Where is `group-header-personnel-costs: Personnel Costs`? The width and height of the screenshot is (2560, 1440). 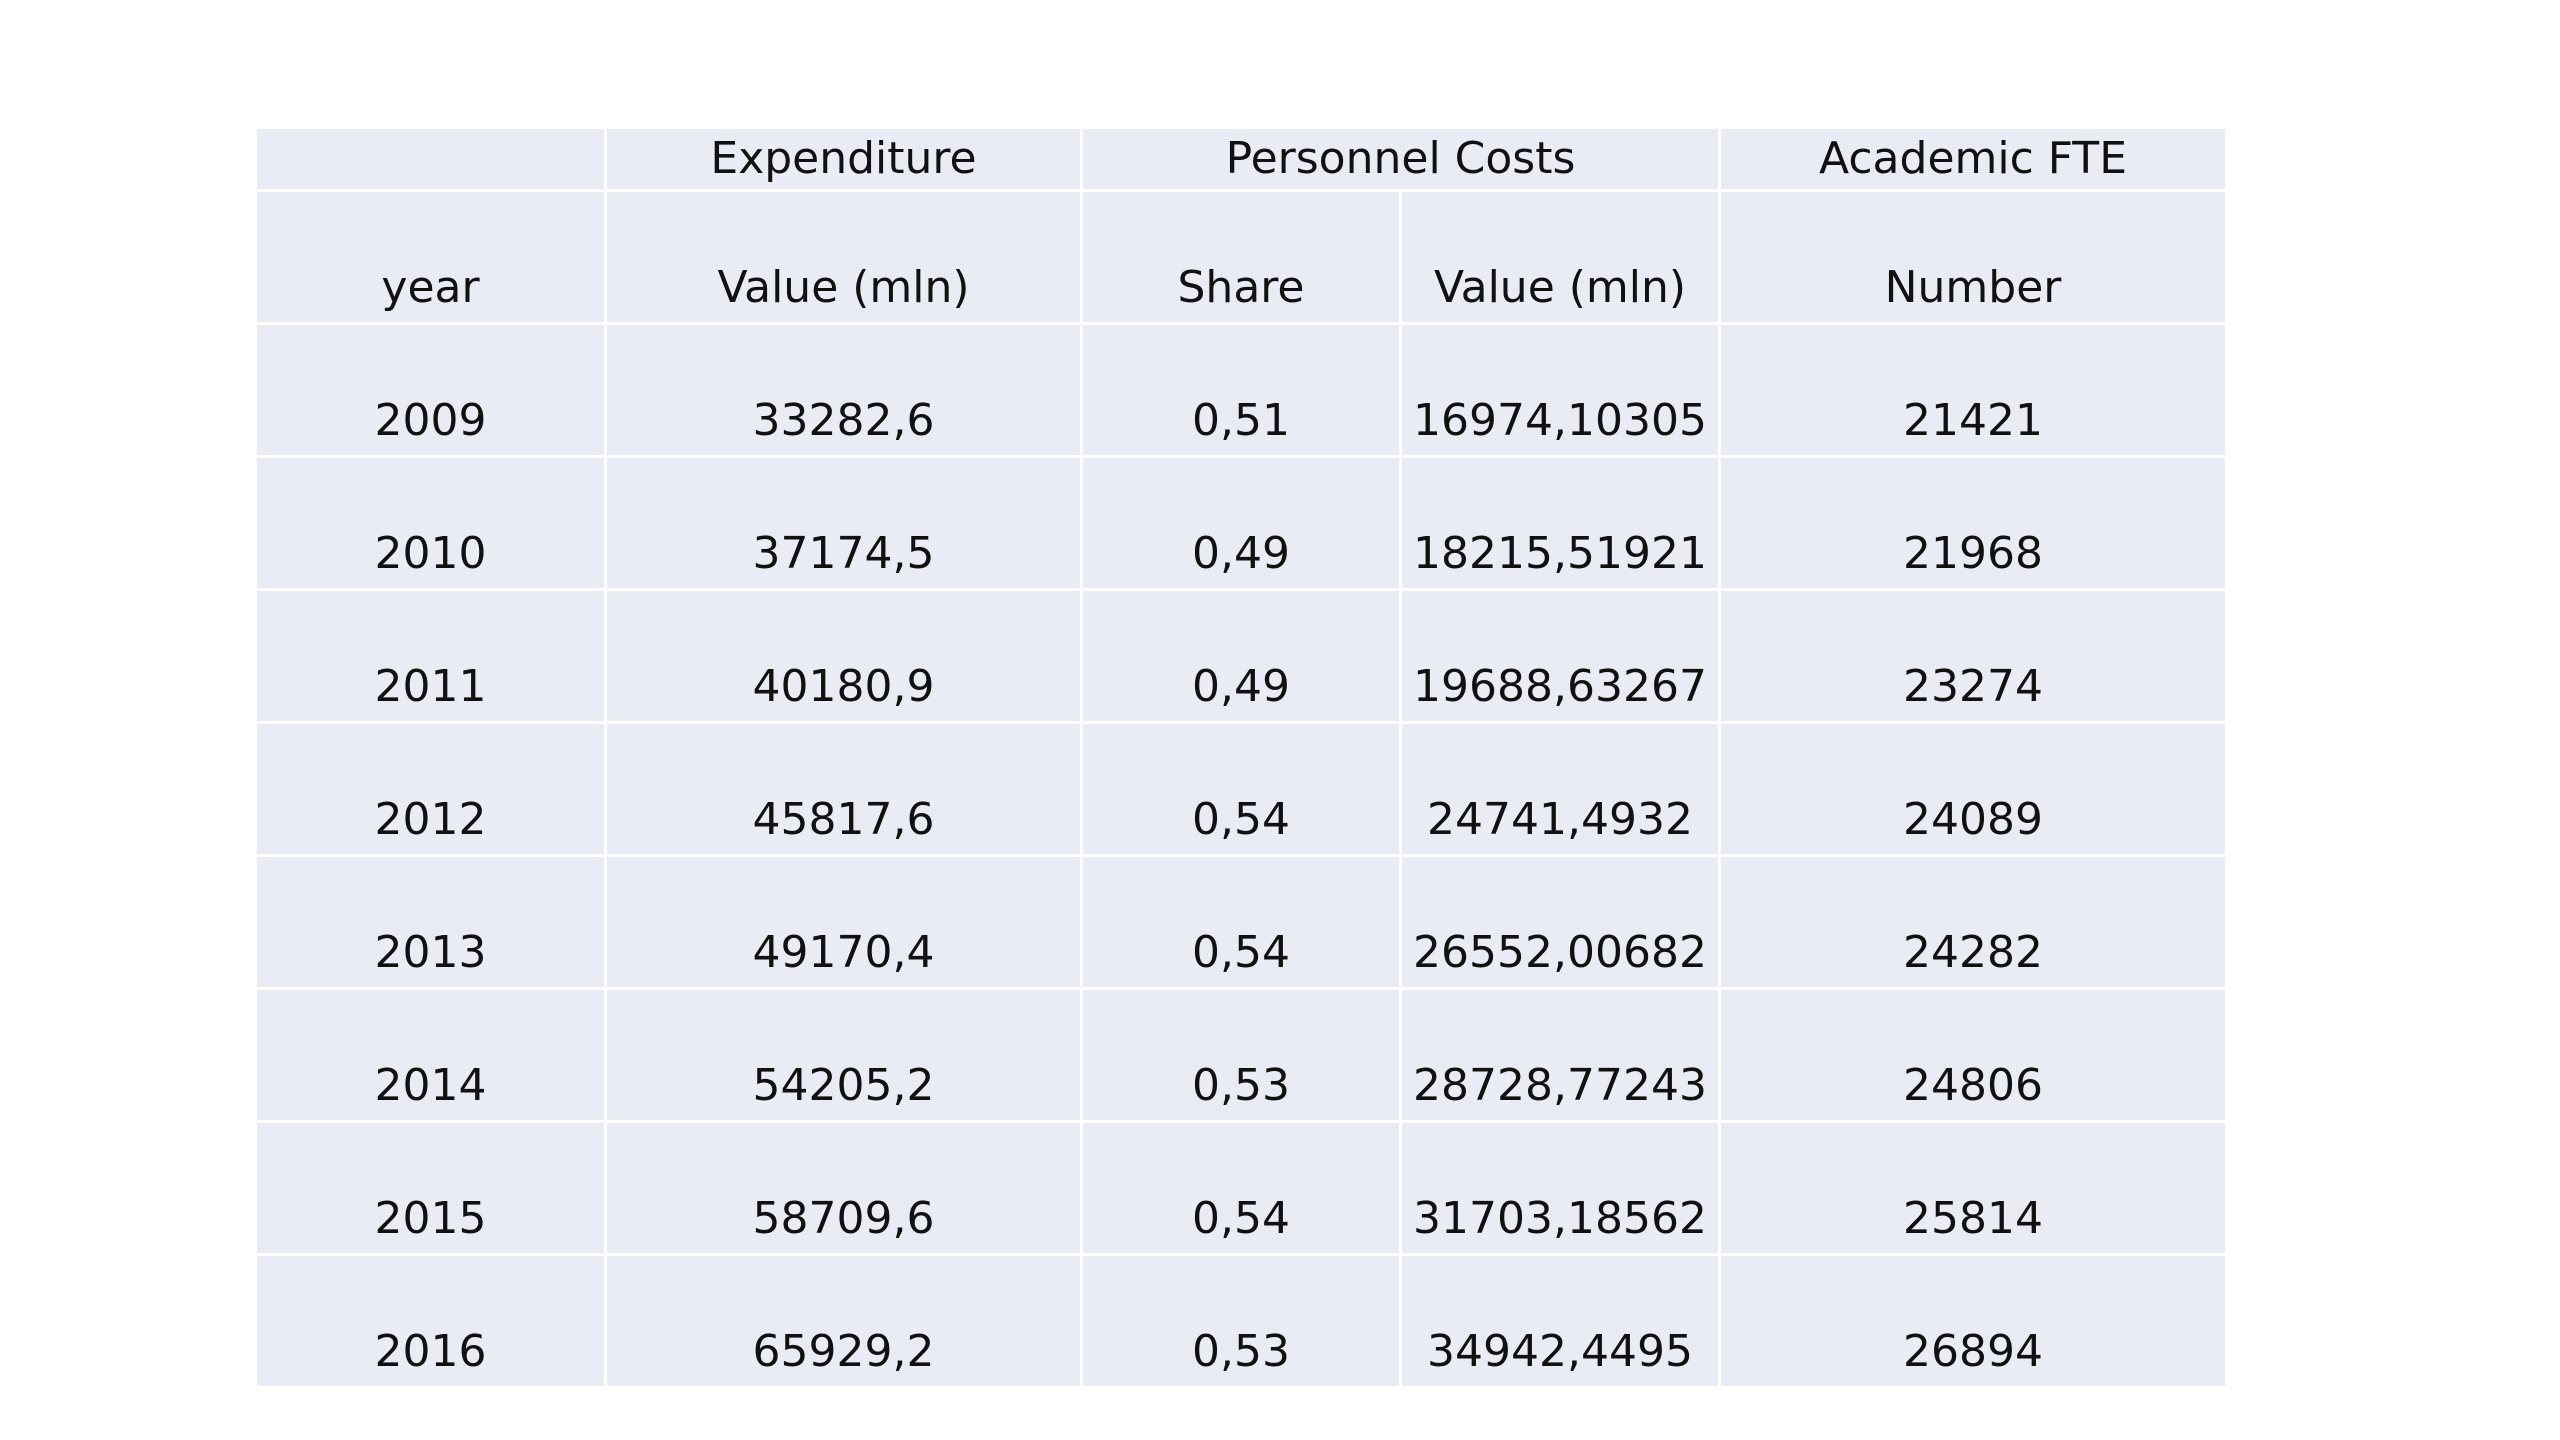
group-header-personnel-costs: Personnel Costs is located at coordinates (1400, 159).